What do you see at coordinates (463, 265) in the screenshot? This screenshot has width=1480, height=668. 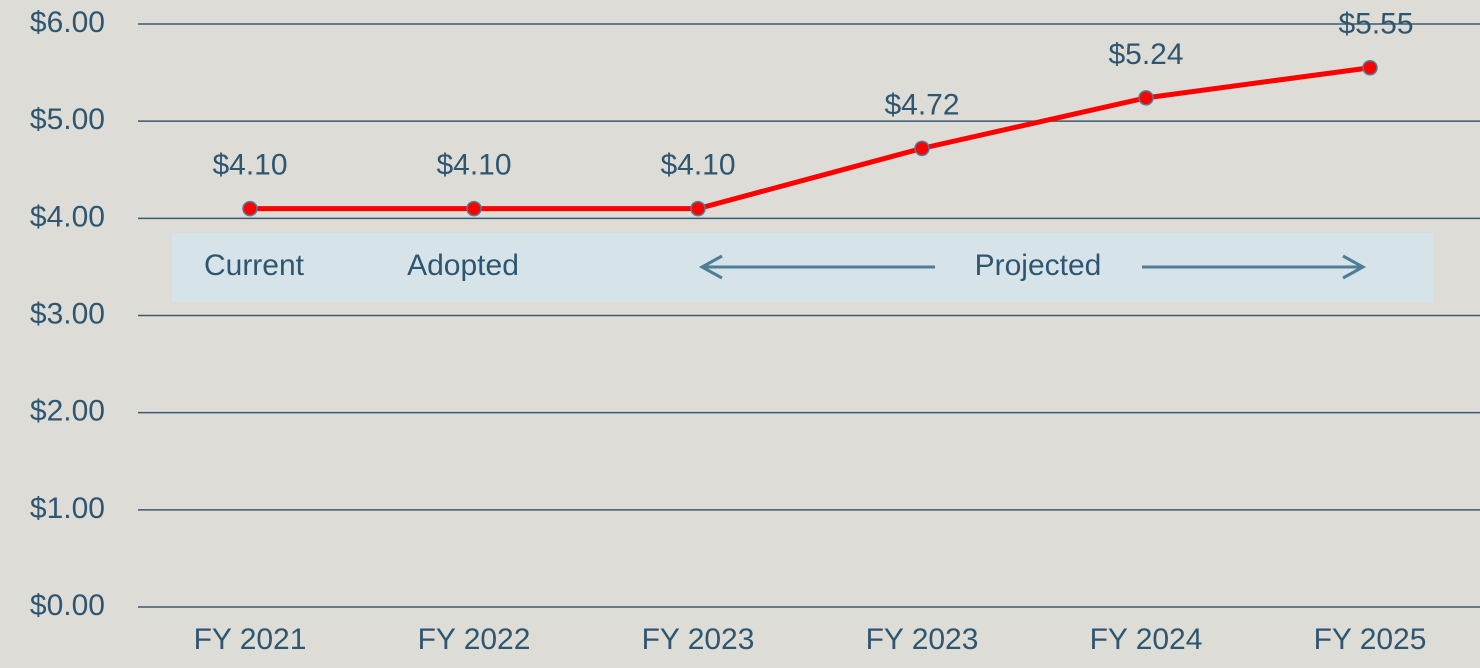 I see `annotation: Adopted` at bounding box center [463, 265].